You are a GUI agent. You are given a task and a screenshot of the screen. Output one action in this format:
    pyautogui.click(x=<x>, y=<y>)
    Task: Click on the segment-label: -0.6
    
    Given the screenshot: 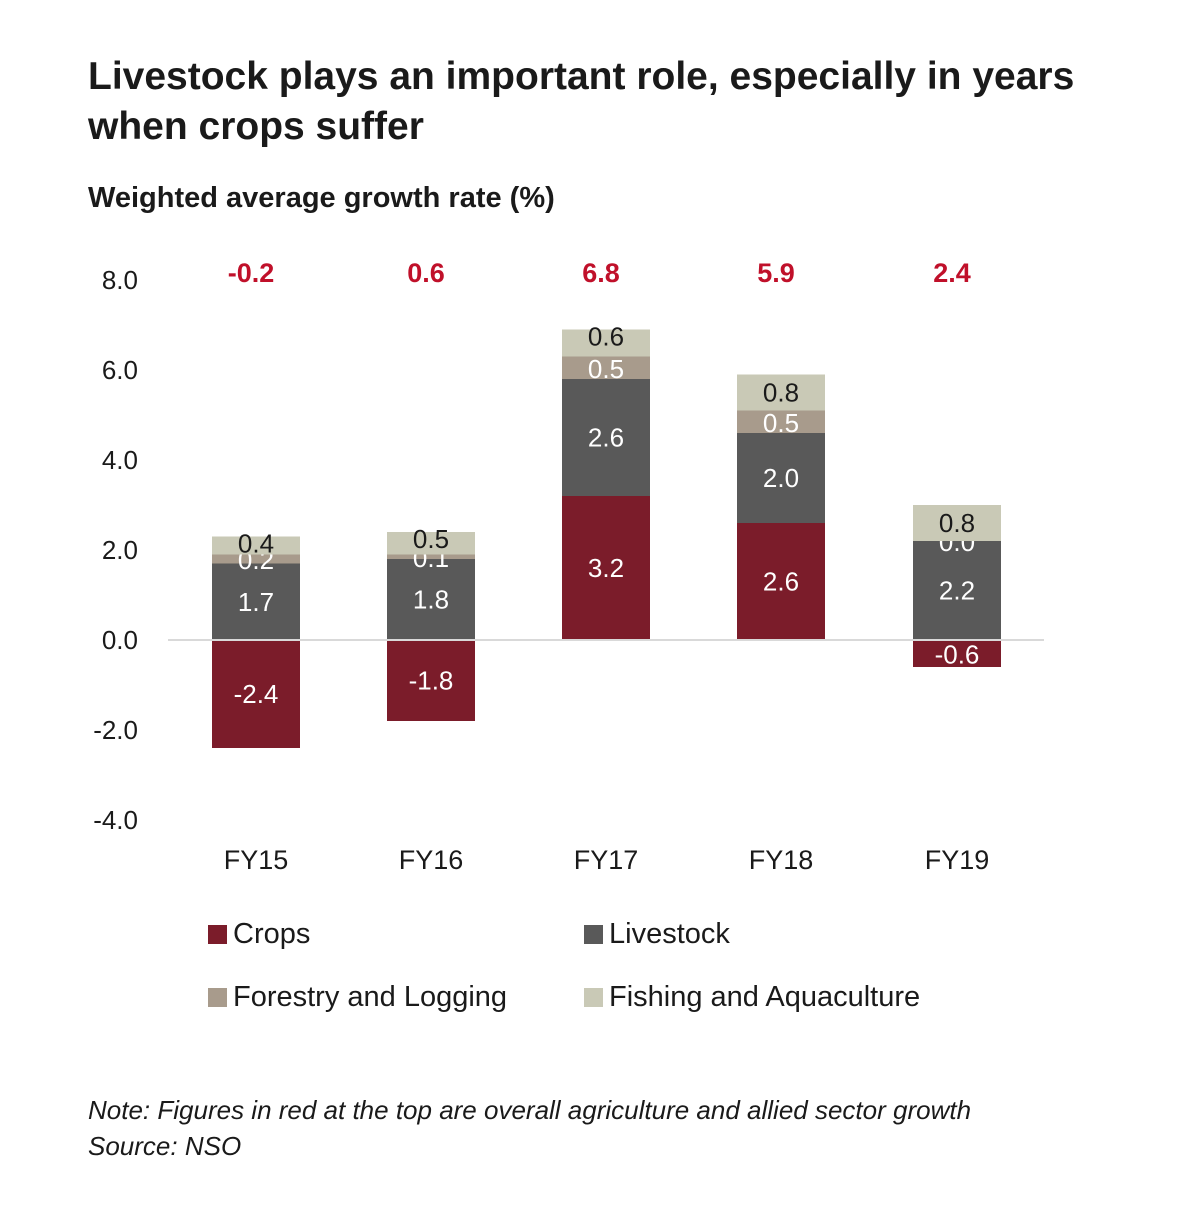 What is the action you would take?
    pyautogui.click(x=957, y=655)
    